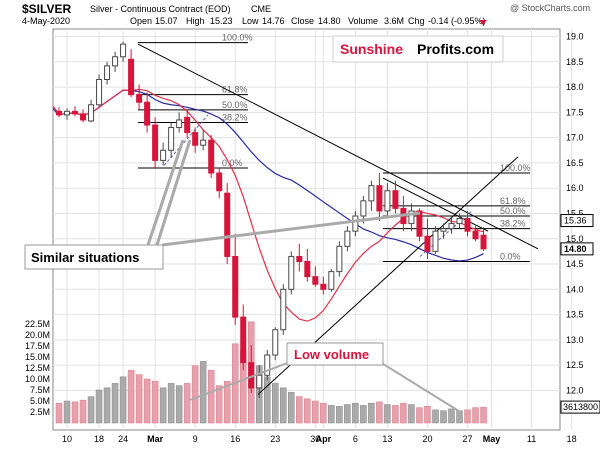  What do you see at coordinates (457, 21) in the screenshot?
I see `chg-value: -0.14 (-0.95%)` at bounding box center [457, 21].